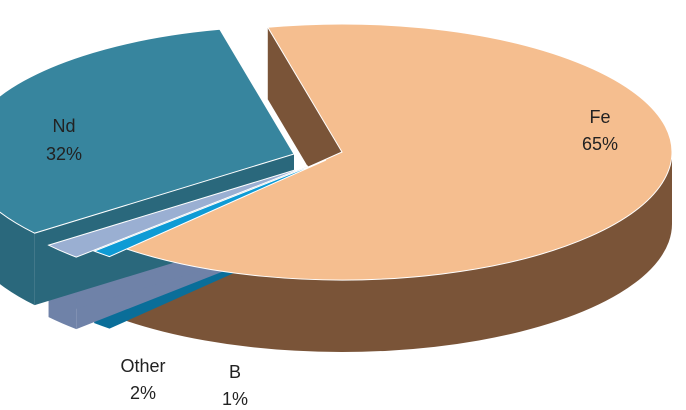 The width and height of the screenshot is (686, 410). Describe the element at coordinates (142, 366) in the screenshot. I see `slice-label-other-name: Other` at that location.